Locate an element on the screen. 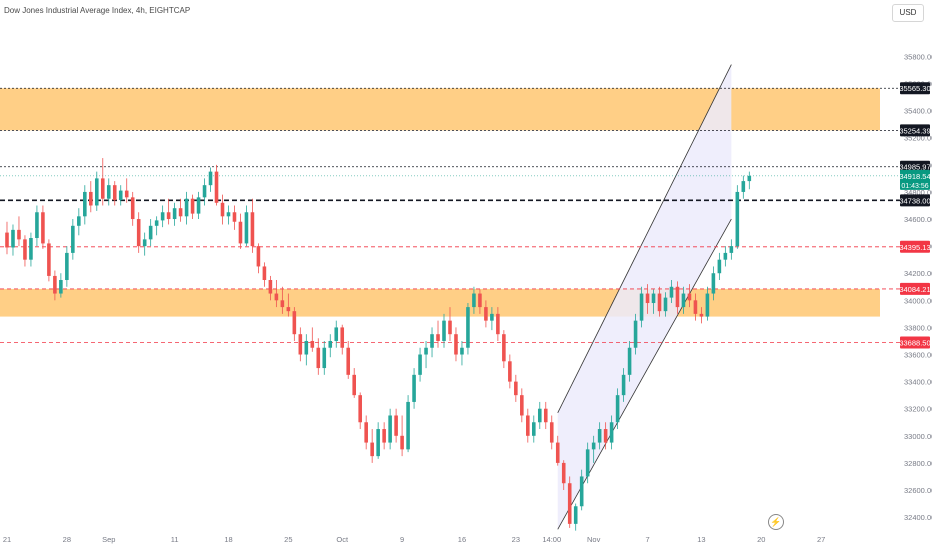 The height and width of the screenshot is (550, 932). x-tick-13: 13 is located at coordinates (701, 539).